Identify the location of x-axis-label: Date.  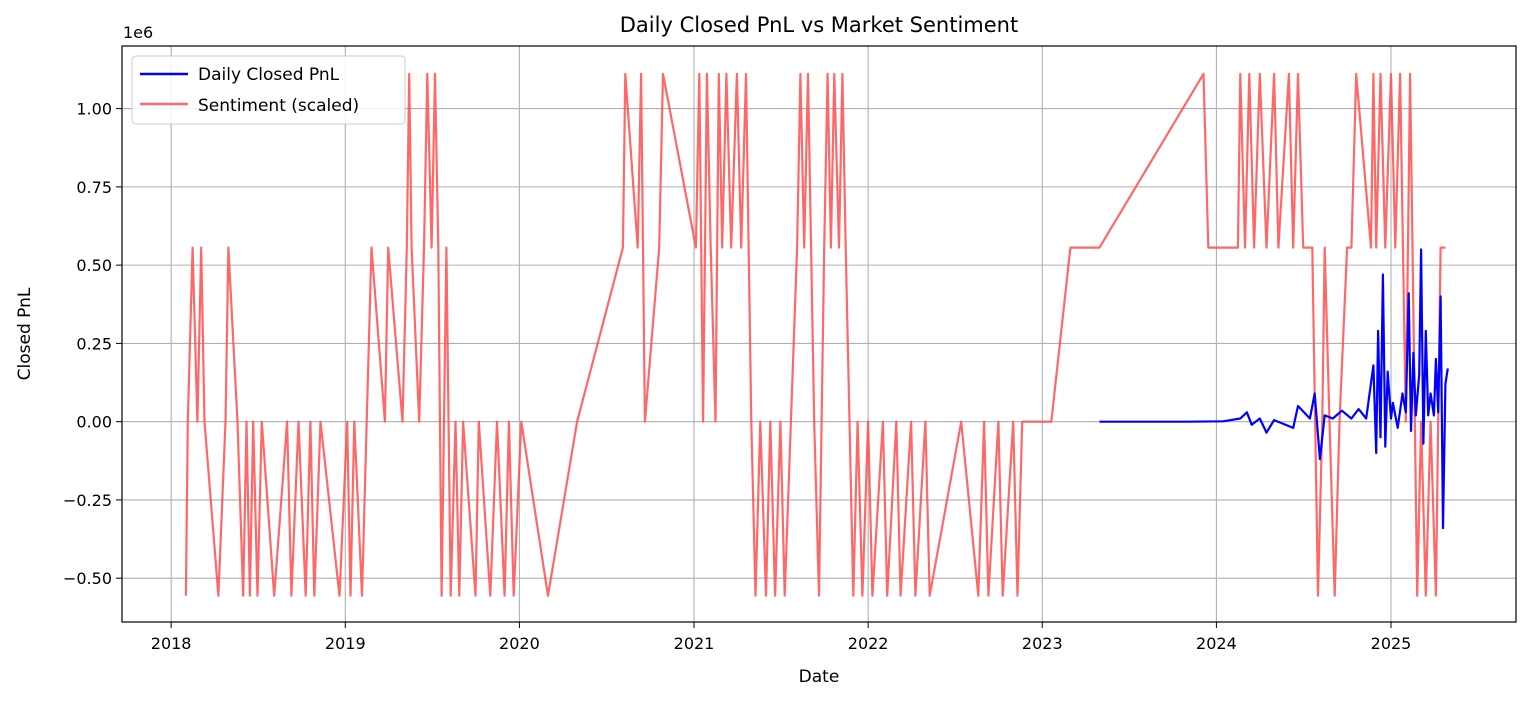
(819, 677).